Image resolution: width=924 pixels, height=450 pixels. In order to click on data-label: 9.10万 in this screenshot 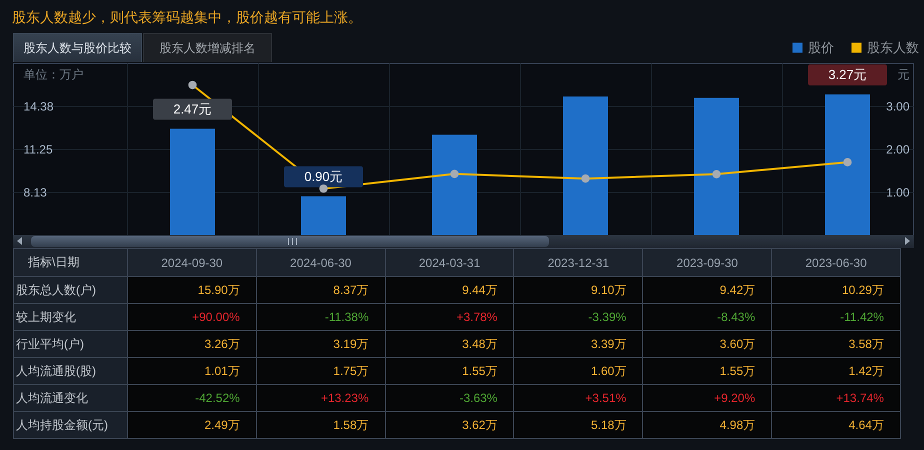, I will do `click(578, 290)`.